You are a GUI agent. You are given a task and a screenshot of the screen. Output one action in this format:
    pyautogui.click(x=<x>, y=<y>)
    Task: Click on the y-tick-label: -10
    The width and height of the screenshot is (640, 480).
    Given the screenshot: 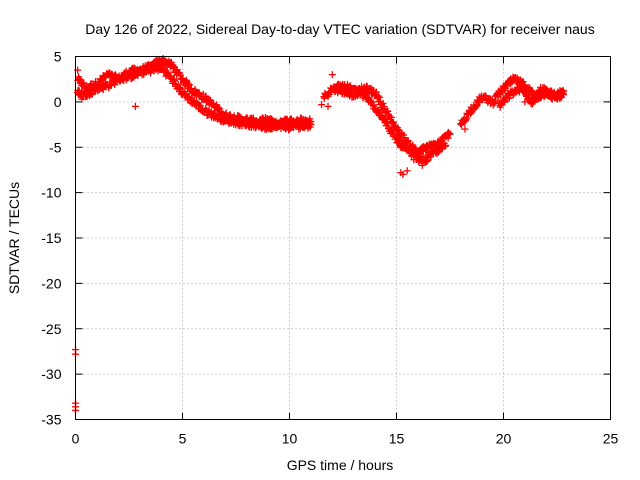 What is the action you would take?
    pyautogui.click(x=51, y=193)
    